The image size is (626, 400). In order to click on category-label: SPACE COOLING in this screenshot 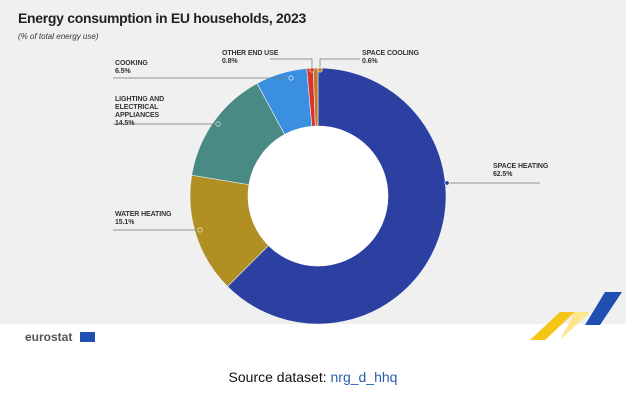, I will do `click(390, 53)`.